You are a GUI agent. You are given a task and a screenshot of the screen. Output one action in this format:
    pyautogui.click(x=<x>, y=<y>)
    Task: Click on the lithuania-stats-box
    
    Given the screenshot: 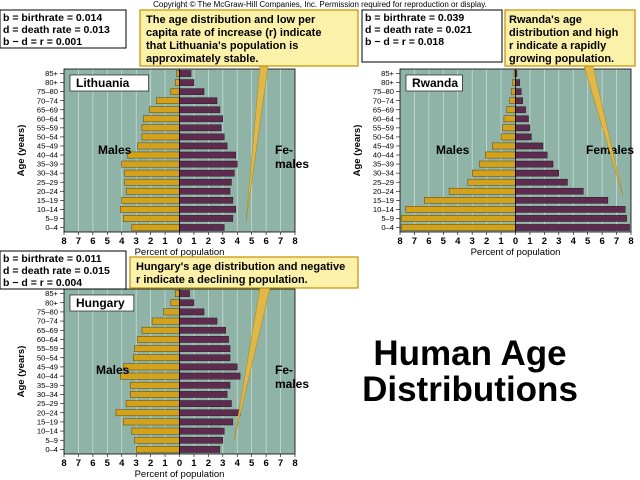 What is the action you would take?
    pyautogui.click(x=63, y=29)
    